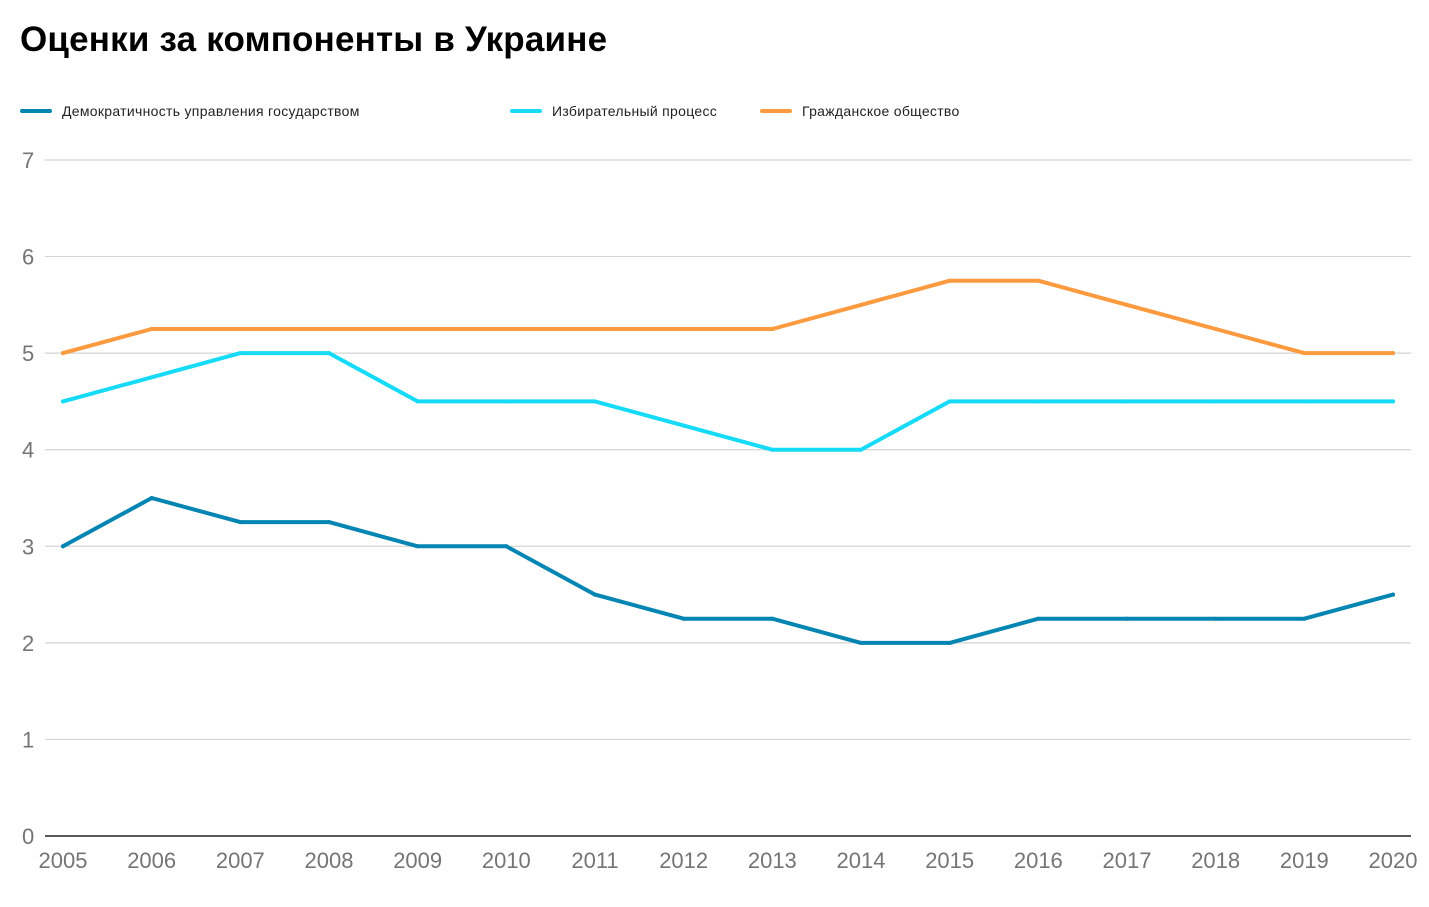  Describe the element at coordinates (881, 111) in the screenshot. I see `legend-label-civil-society: Гражданское общество` at that location.